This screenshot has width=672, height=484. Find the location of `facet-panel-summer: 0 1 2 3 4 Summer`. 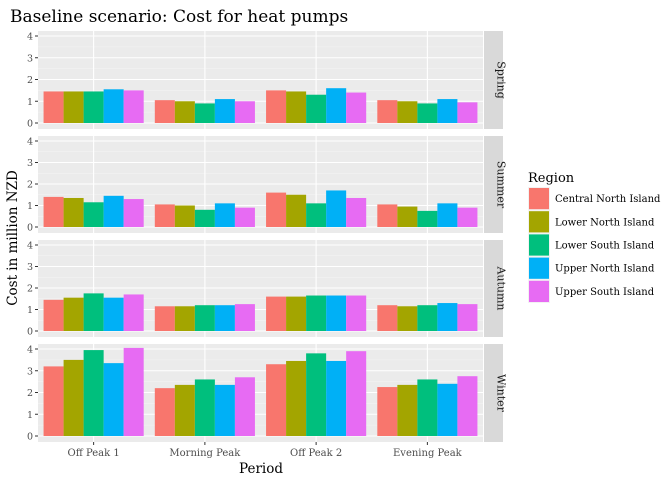

facet-panel-summer: 0 1 2 3 4 Summer is located at coordinates (267, 185).